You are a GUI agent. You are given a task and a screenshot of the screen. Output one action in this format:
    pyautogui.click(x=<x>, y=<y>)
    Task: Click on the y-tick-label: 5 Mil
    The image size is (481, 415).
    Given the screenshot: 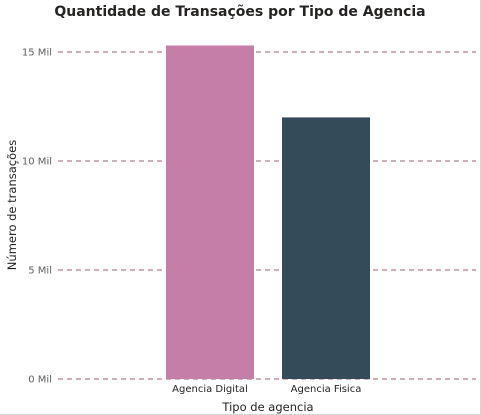 What is the action you would take?
    pyautogui.click(x=40, y=271)
    